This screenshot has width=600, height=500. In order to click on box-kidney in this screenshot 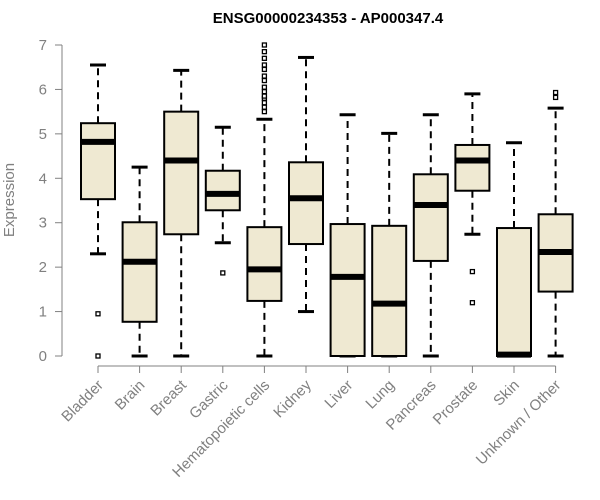, I will do `click(306, 184)`.